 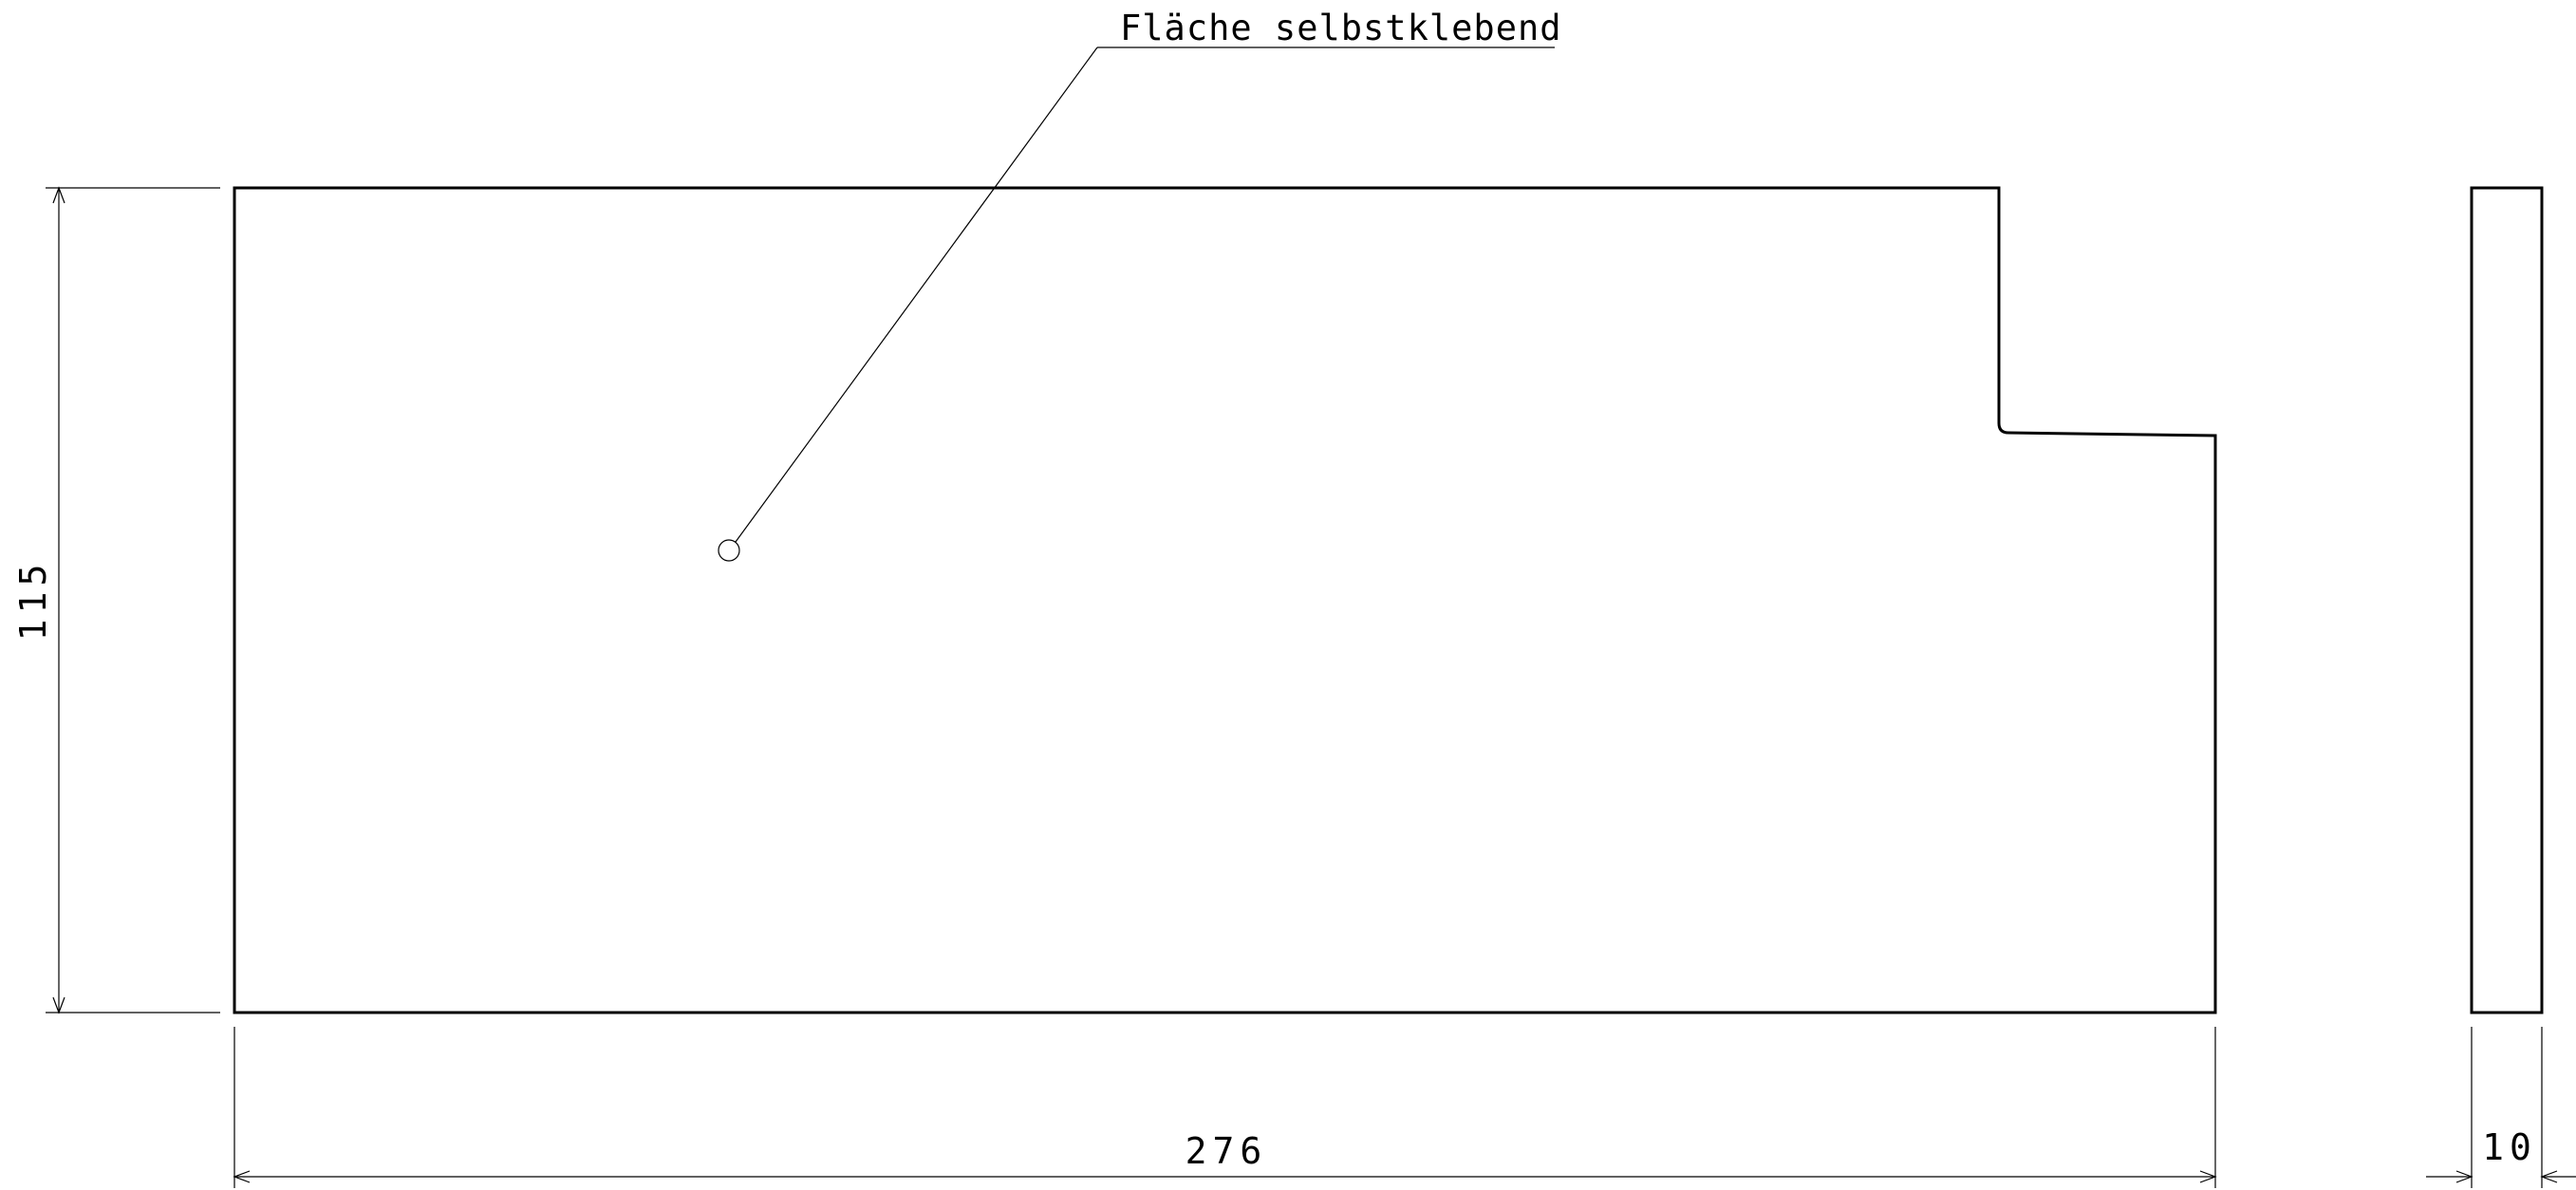 What do you see at coordinates (2501, 1107) in the screenshot?
I see `thickness-dimension: 10` at bounding box center [2501, 1107].